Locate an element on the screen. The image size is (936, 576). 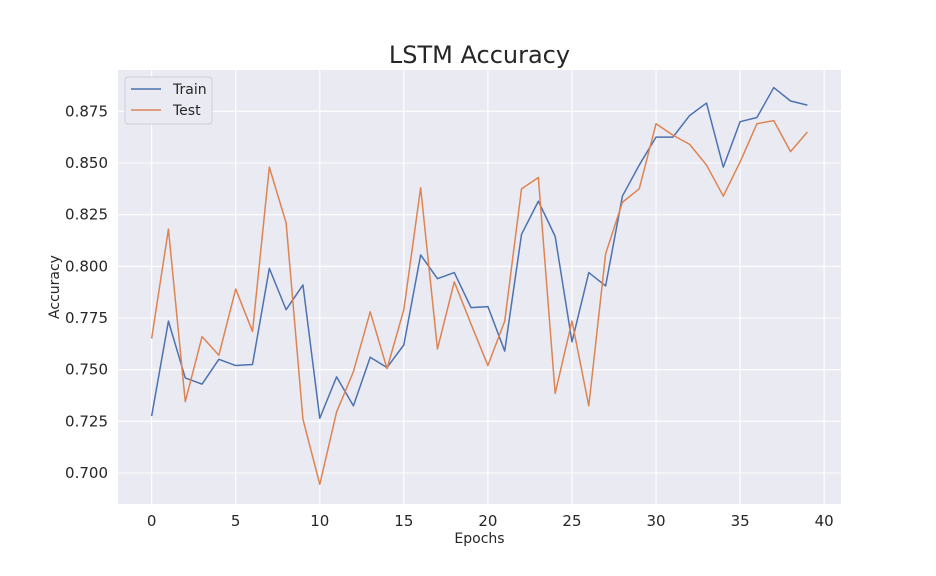
x-tick-label: 20 is located at coordinates (487, 521).